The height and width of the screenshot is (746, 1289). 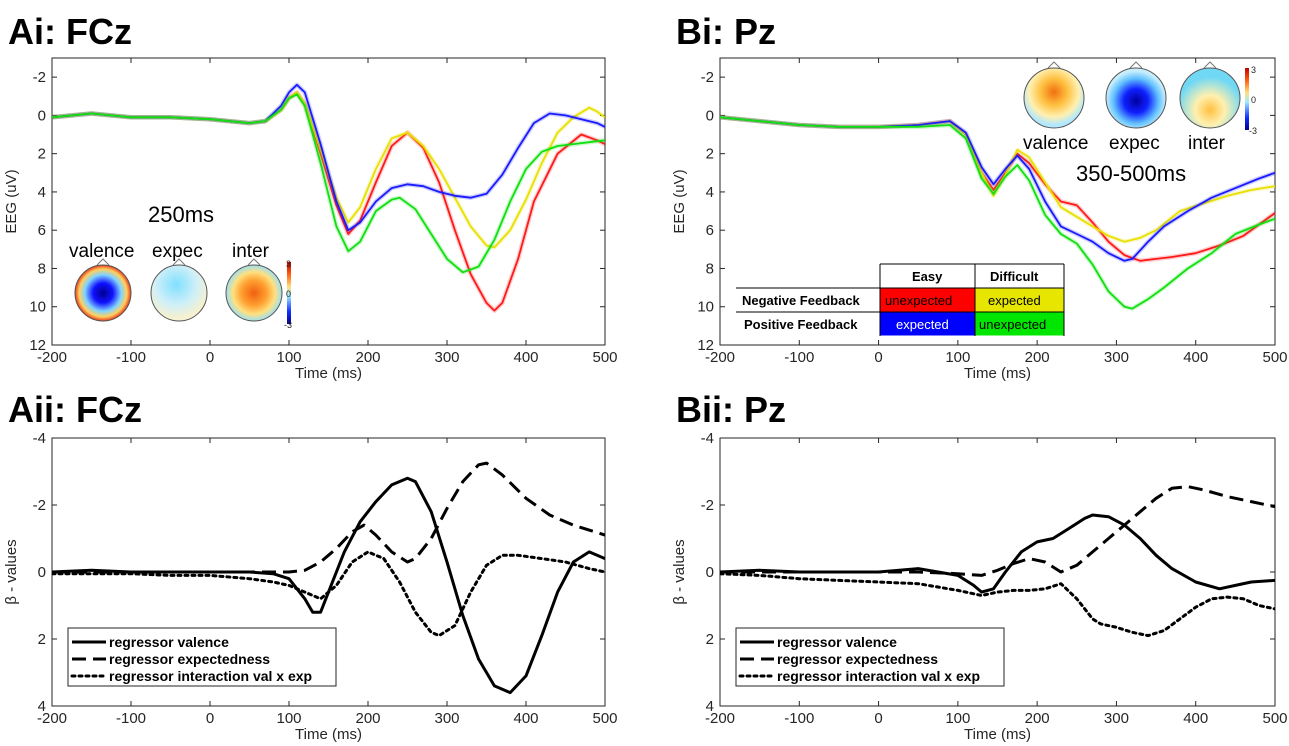 I want to click on condition-text-pos-difficult: unexpected, so click(x=1012, y=324).